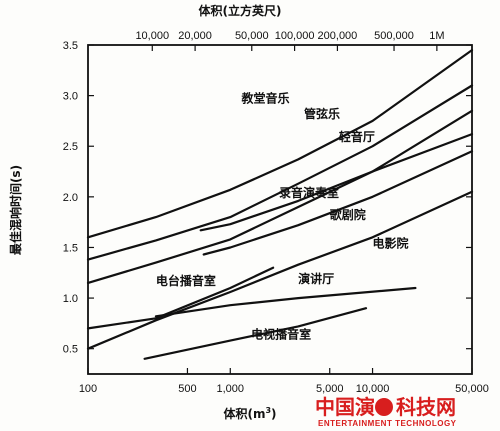  What do you see at coordinates (472, 389) in the screenshot?
I see `x-tick-label: 50,000` at bounding box center [472, 389].